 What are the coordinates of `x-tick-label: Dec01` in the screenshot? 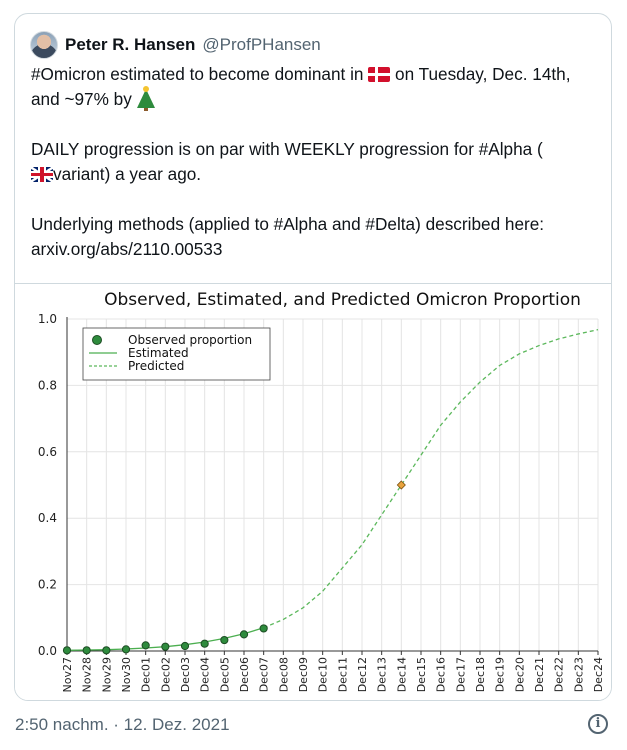 It's located at (146, 674).